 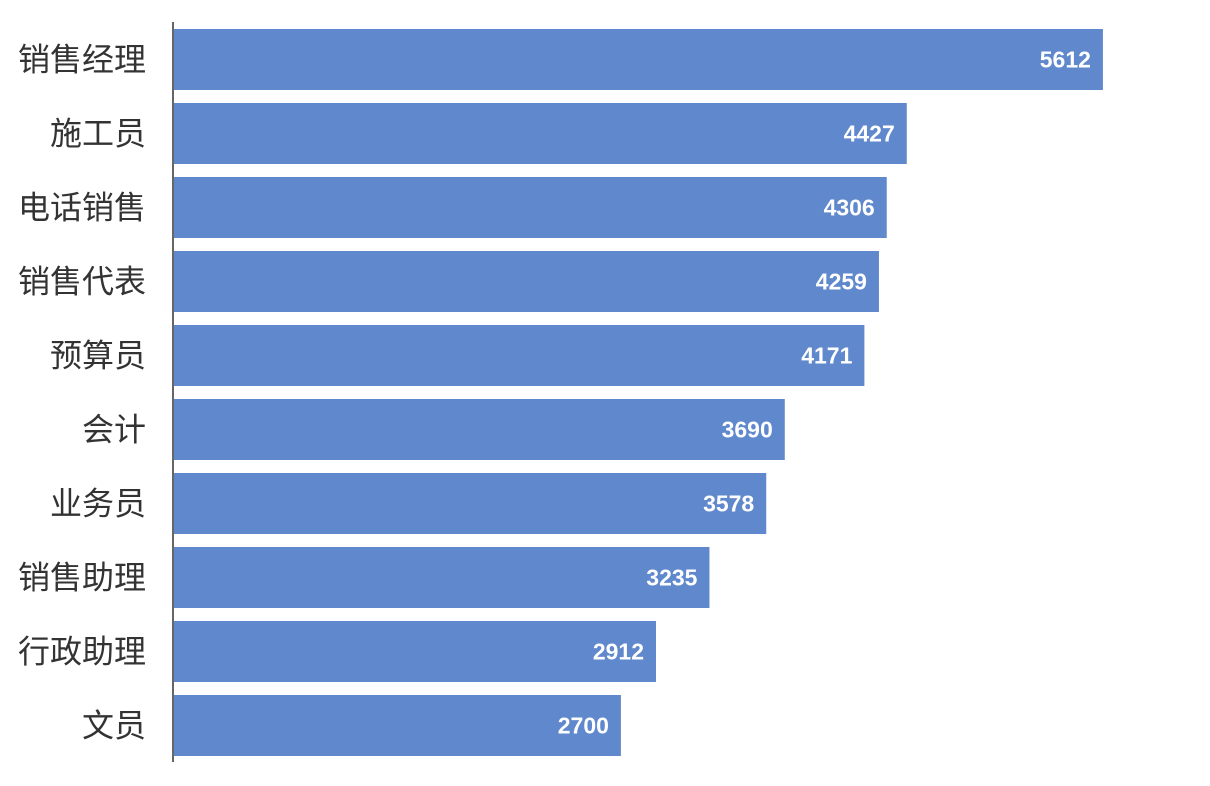 I want to click on category-label-7: 销售助理, so click(x=82, y=578).